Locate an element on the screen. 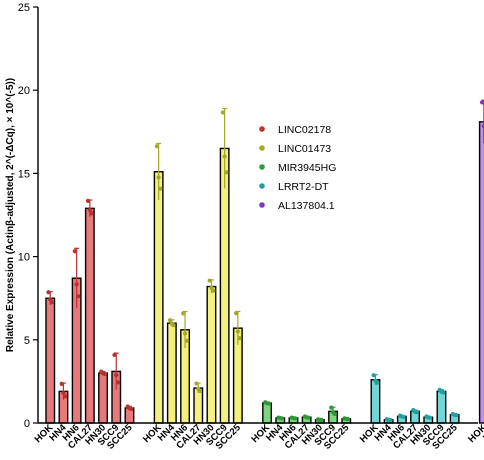  y-tick-label: 0 is located at coordinates (27, 424).